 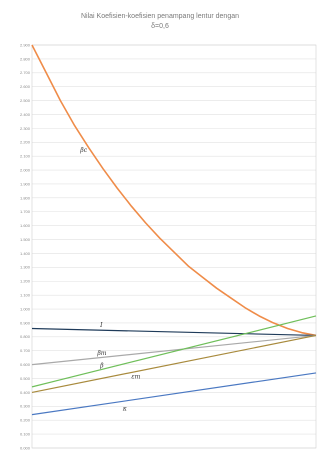 I want to click on y-tick-label: 0.400, so click(x=25, y=392).